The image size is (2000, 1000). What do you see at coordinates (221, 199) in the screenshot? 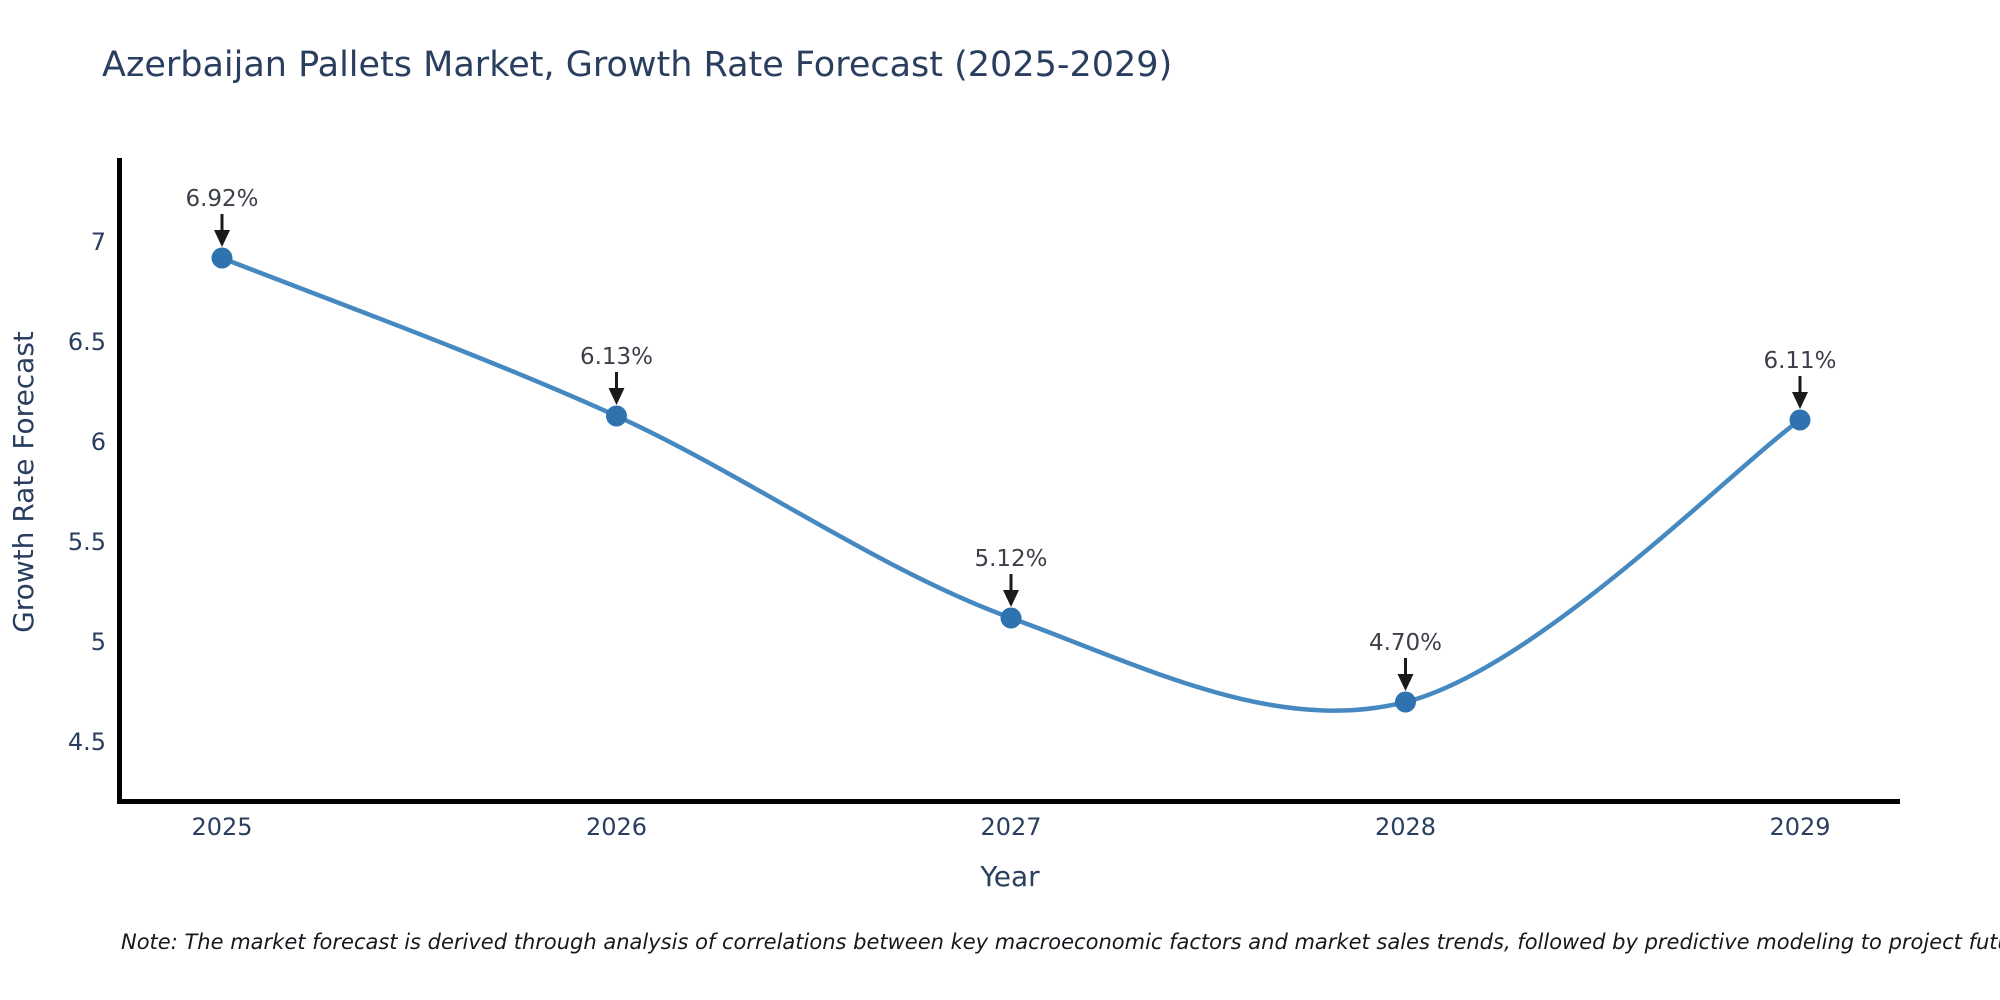
I see `data-point-label: 6.92%` at bounding box center [221, 199].